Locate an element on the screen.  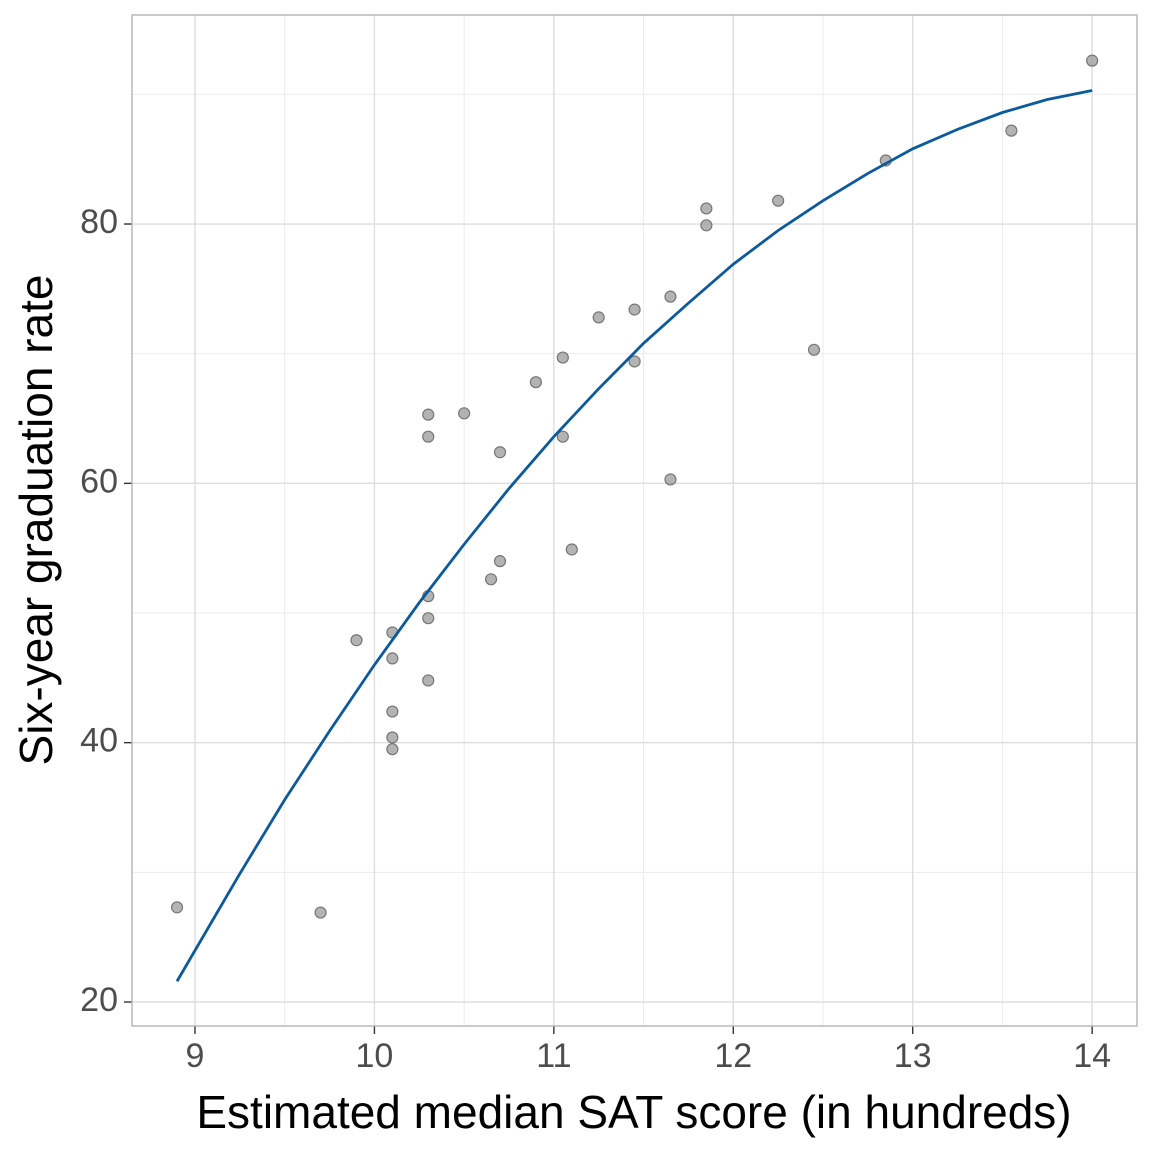
y-axis-title: Six-year graduation rate is located at coordinates (36, 520).